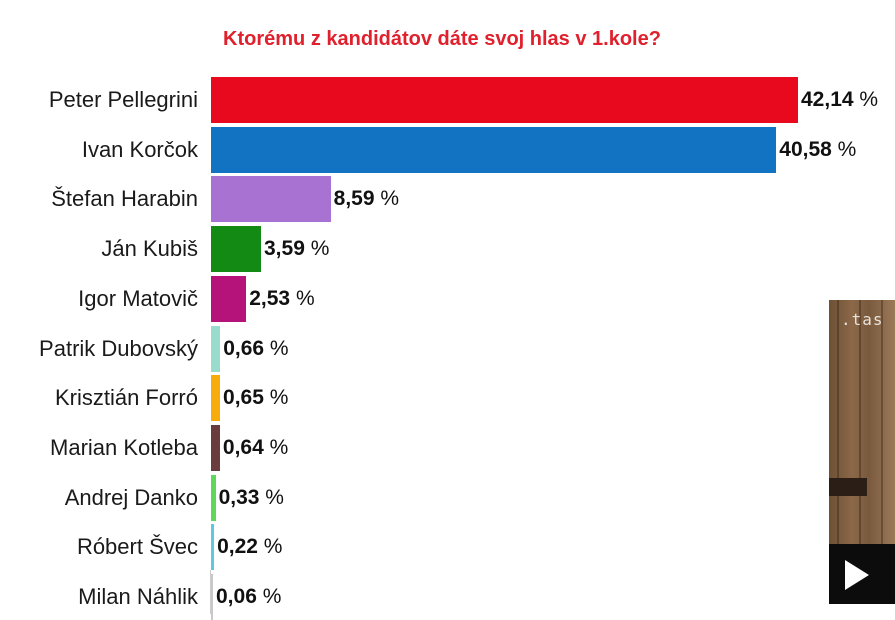 Image resolution: width=895 pixels, height=620 pixels. Describe the element at coordinates (123, 99) in the screenshot. I see `category-label: Peter Pellegrini` at that location.